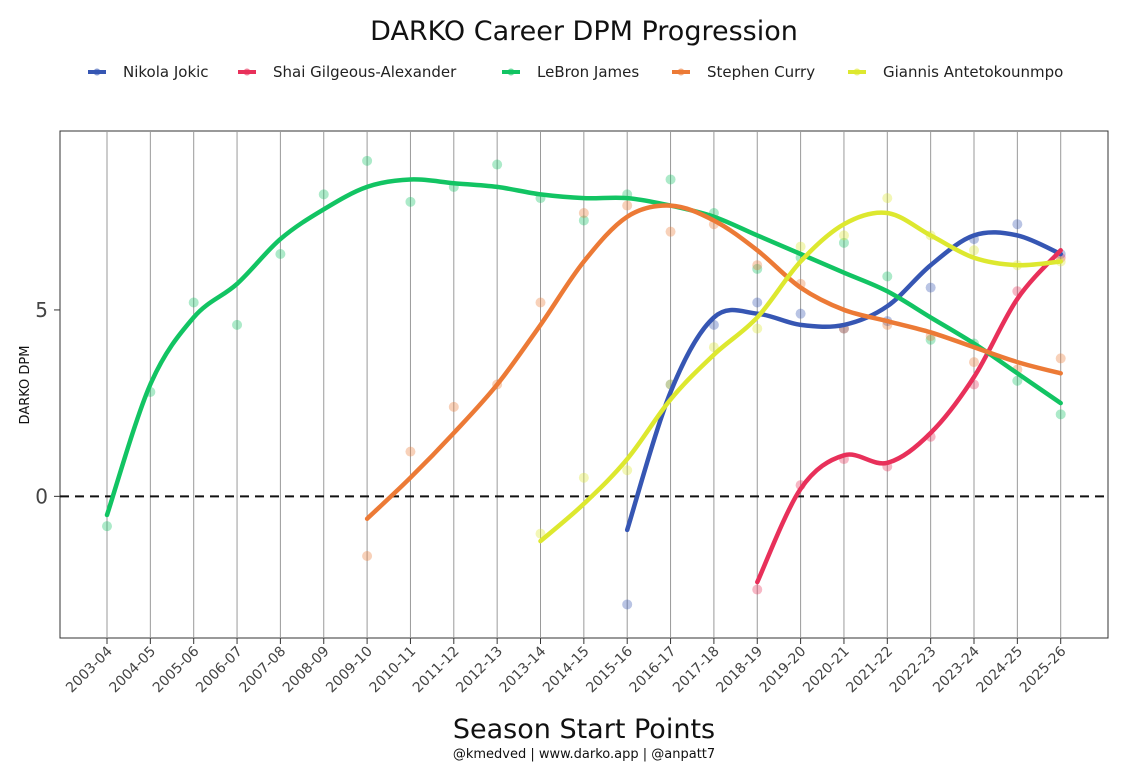 This screenshot has width=1125, height=775. What do you see at coordinates (41, 496) in the screenshot?
I see `y-tick-label: 0` at bounding box center [41, 496].